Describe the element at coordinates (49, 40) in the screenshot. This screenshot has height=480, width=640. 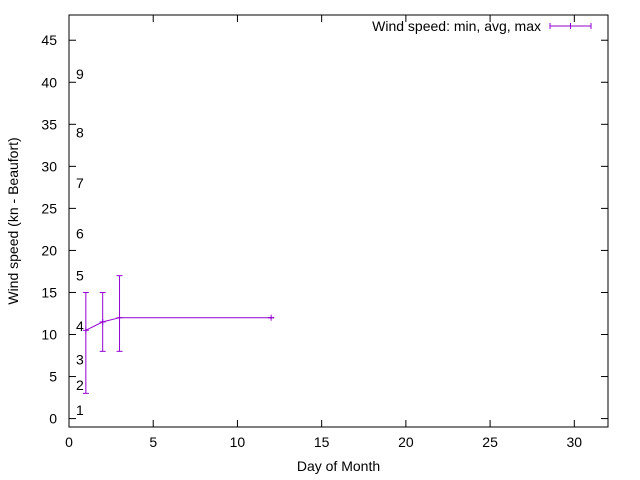
I see `y-tick-label: 45` at that location.